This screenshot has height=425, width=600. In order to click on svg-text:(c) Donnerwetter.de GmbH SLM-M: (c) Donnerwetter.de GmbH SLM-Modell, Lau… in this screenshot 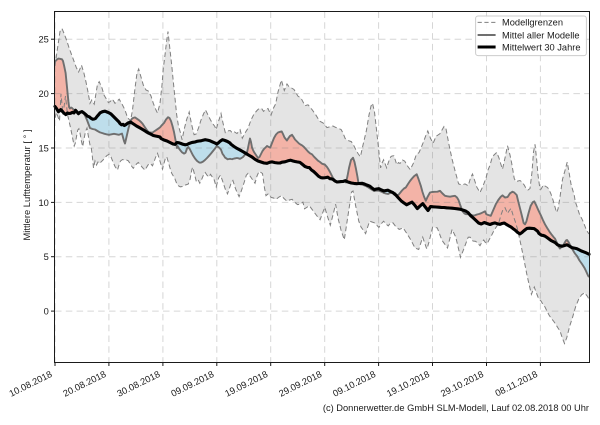, I will do `click(456, 408)`.